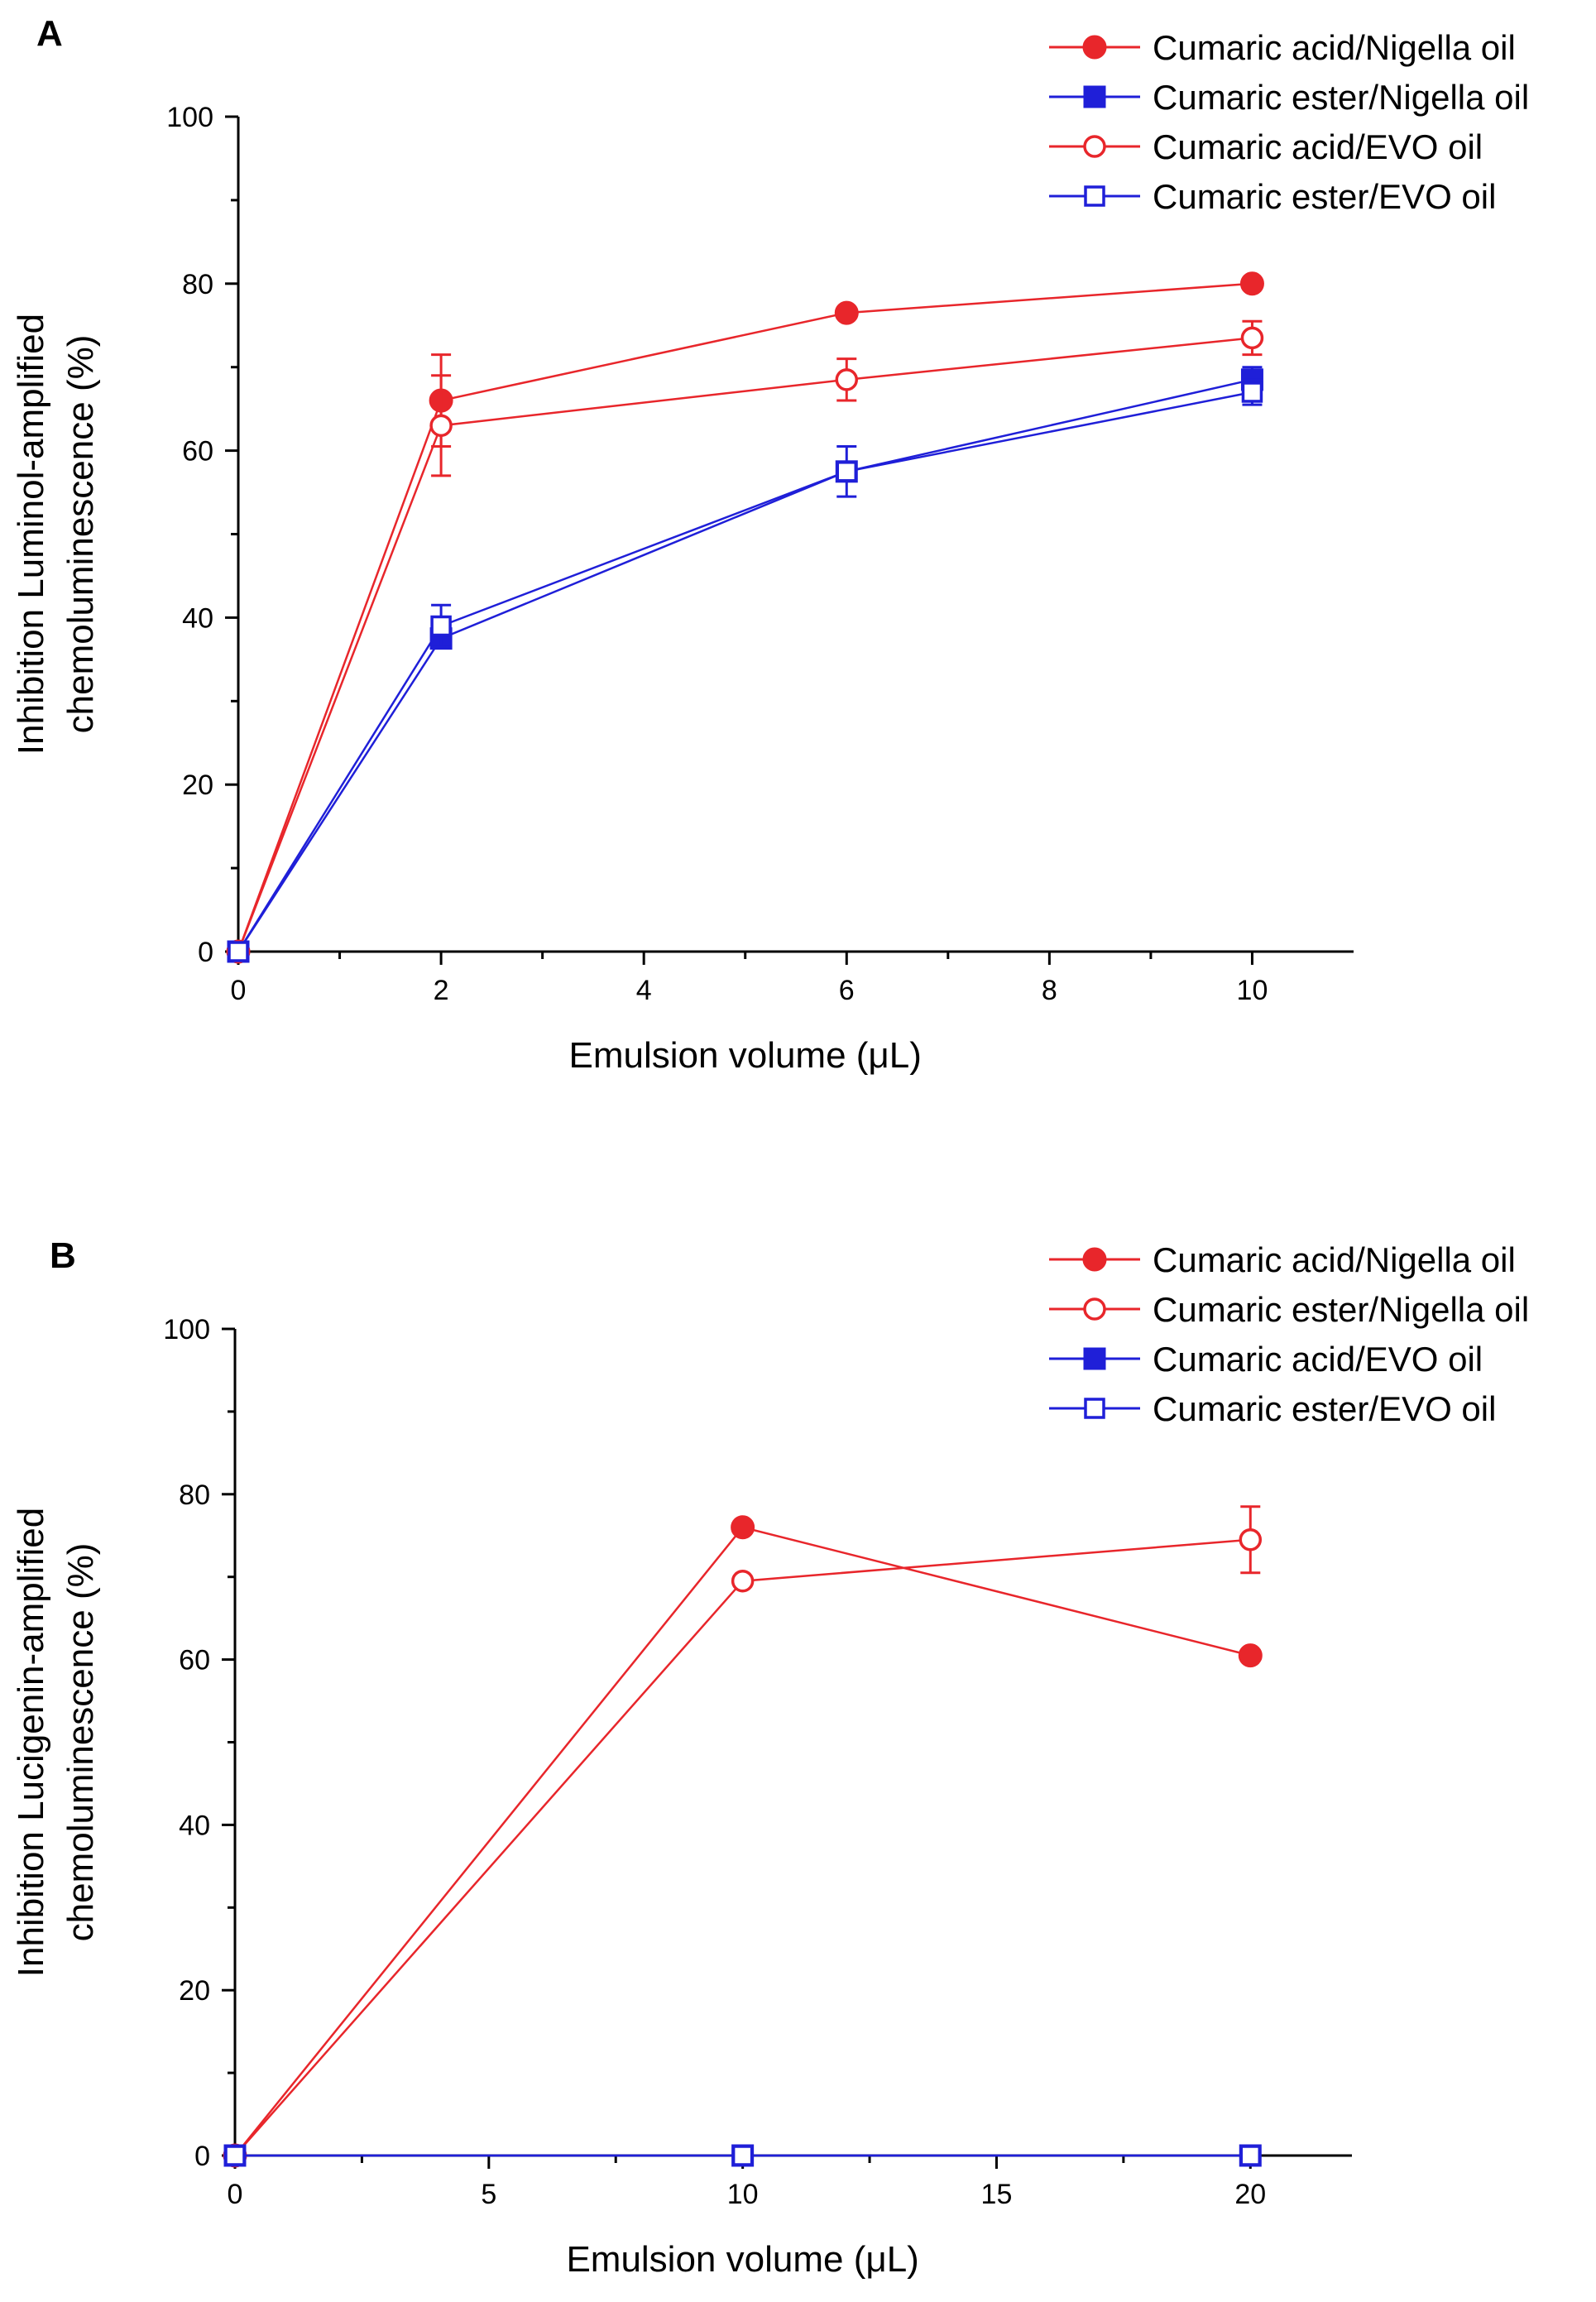 This screenshot has width=1596, height=2302. I want to click on x-tick-label: 15, so click(997, 2194).